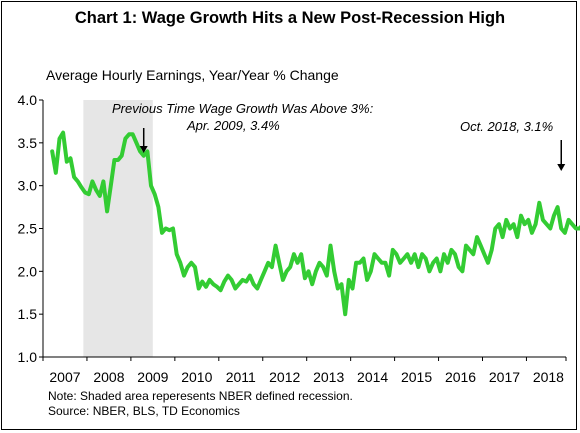 The image size is (580, 433). I want to click on y-tick-label: 3.5, so click(28, 143).